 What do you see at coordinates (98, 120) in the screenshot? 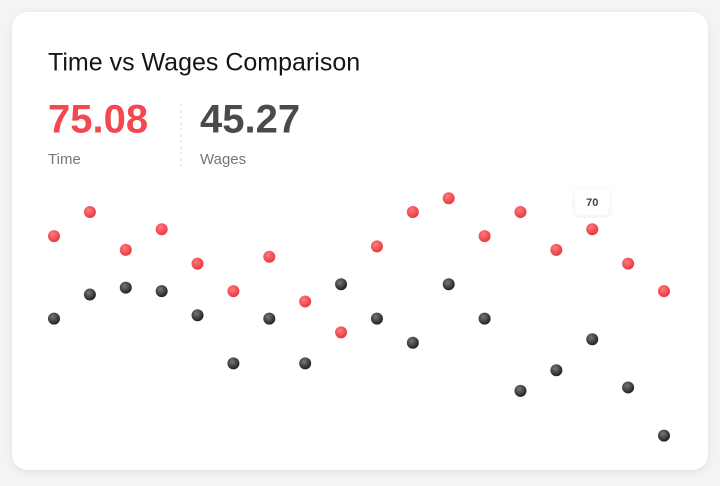
I see `summary-value: 75.08` at bounding box center [98, 120].